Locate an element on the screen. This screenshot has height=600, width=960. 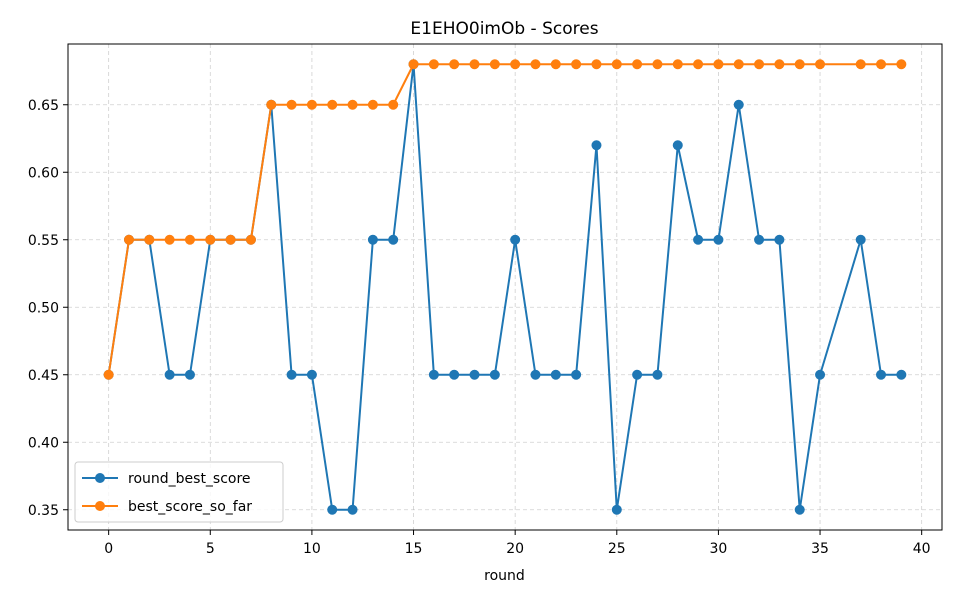
x-tick-label: 10 is located at coordinates (312, 549).